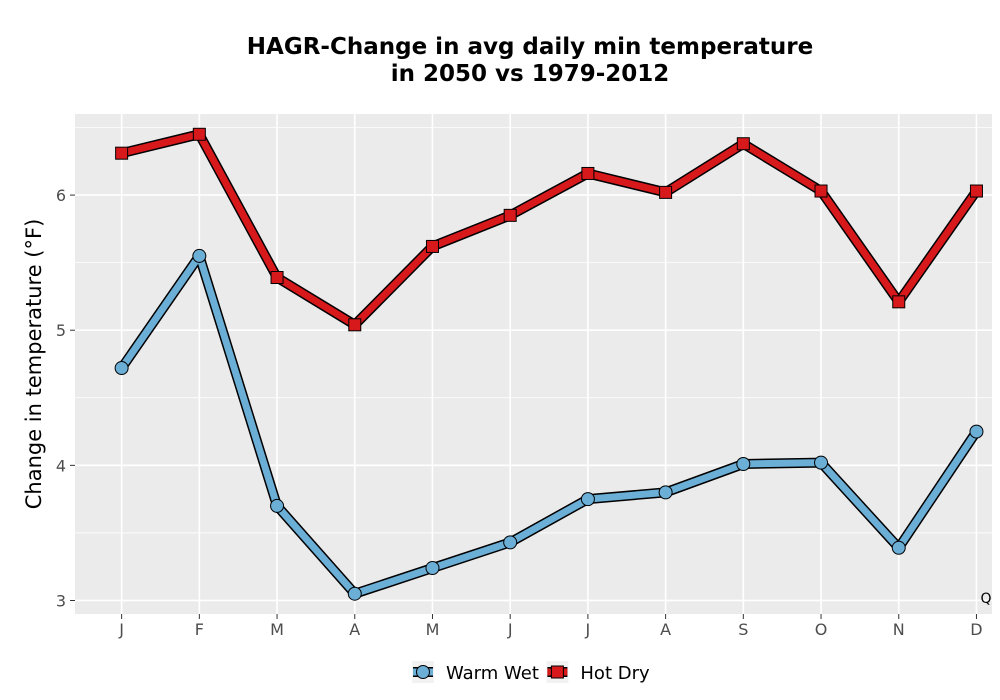 The height and width of the screenshot is (700, 1000). Describe the element at coordinates (976, 629) in the screenshot. I see `x-tick-label: D` at that location.